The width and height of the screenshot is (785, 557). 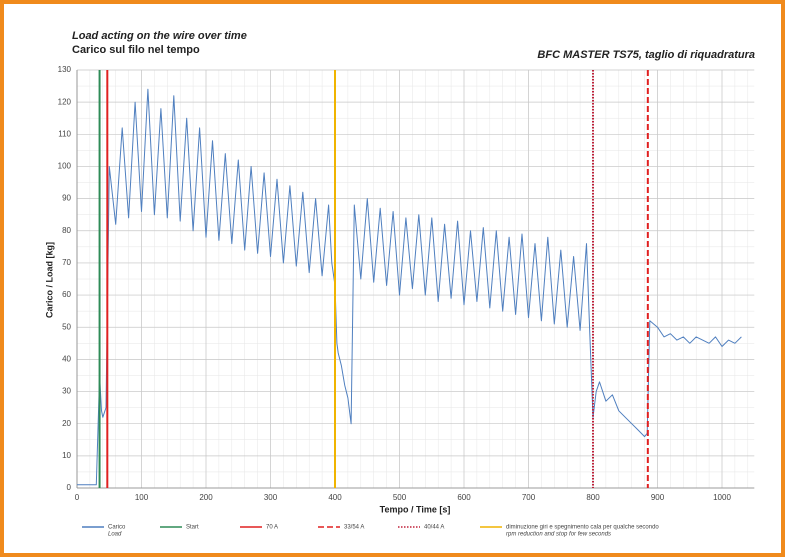 I want to click on chart-title: Load acting on the wire over time, so click(x=159, y=36).